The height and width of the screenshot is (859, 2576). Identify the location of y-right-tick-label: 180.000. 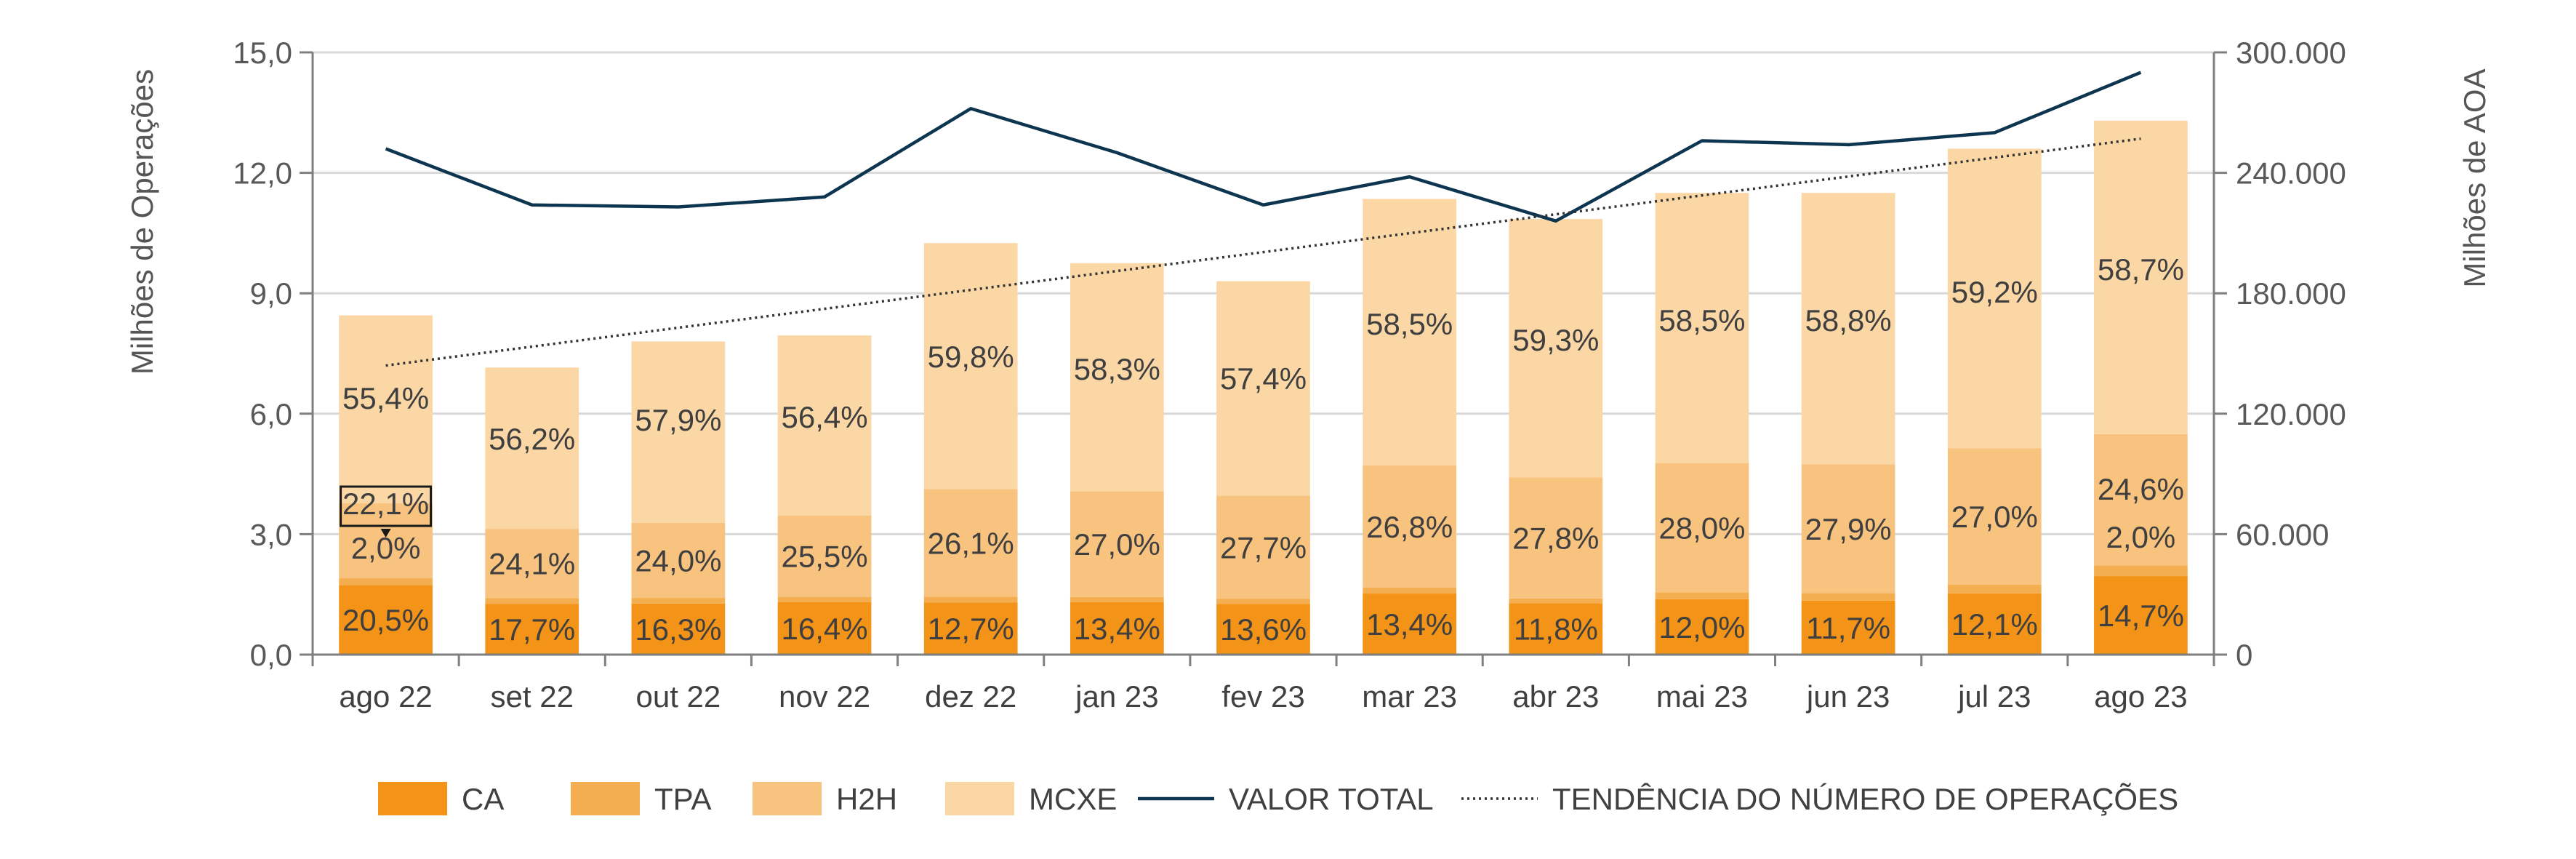
(2291, 293).